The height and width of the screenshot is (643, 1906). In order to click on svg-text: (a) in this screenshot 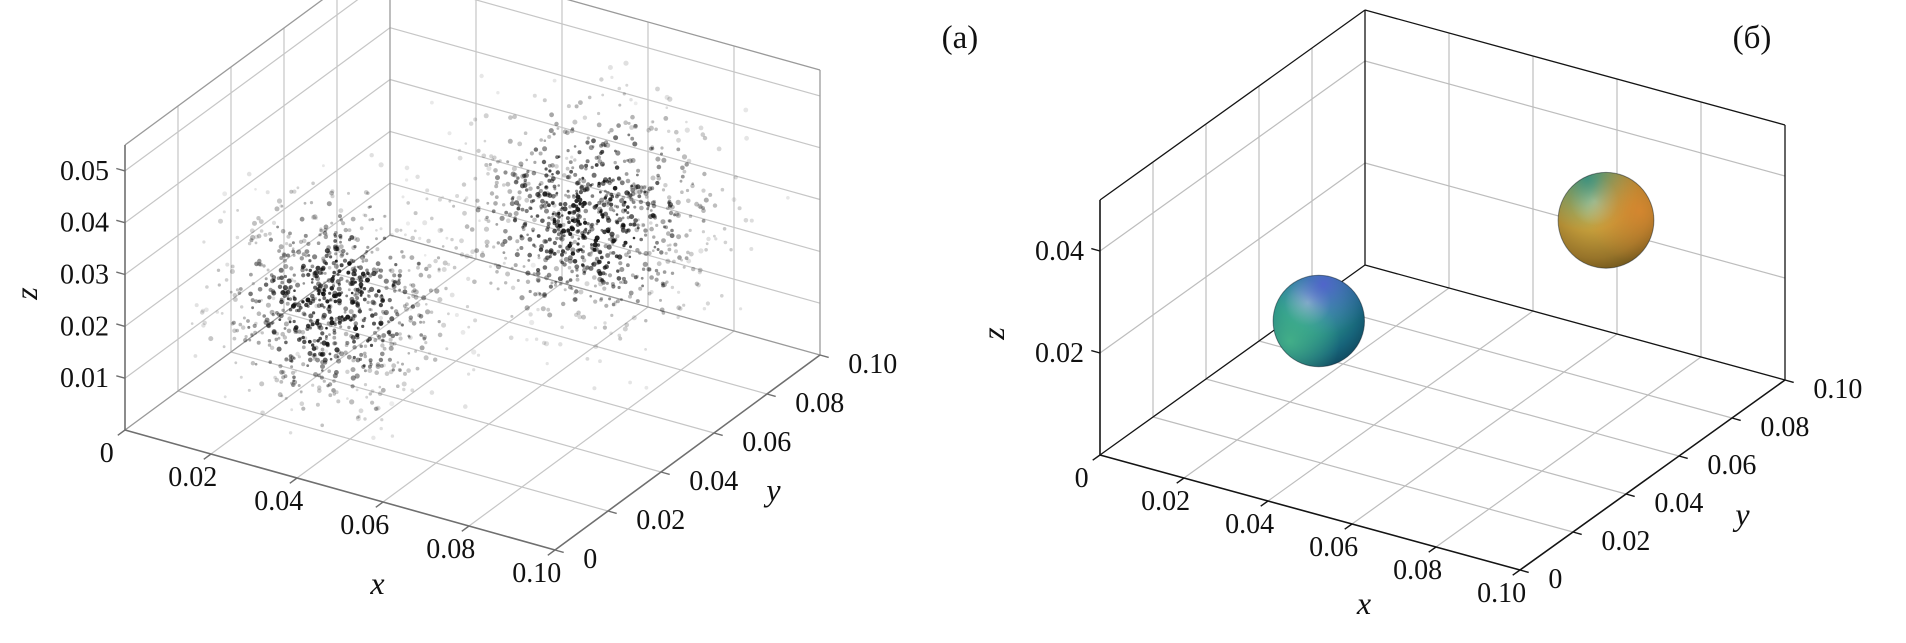, I will do `click(960, 38)`.